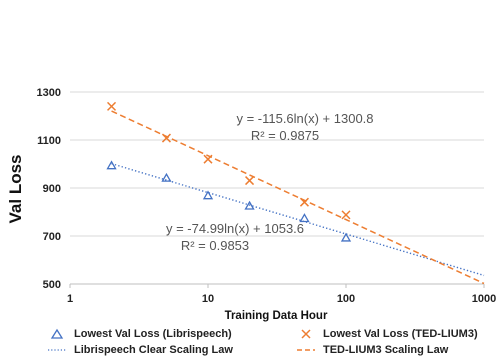  What do you see at coordinates (346, 299) in the screenshot?
I see `x-tick-label: 100` at bounding box center [346, 299].